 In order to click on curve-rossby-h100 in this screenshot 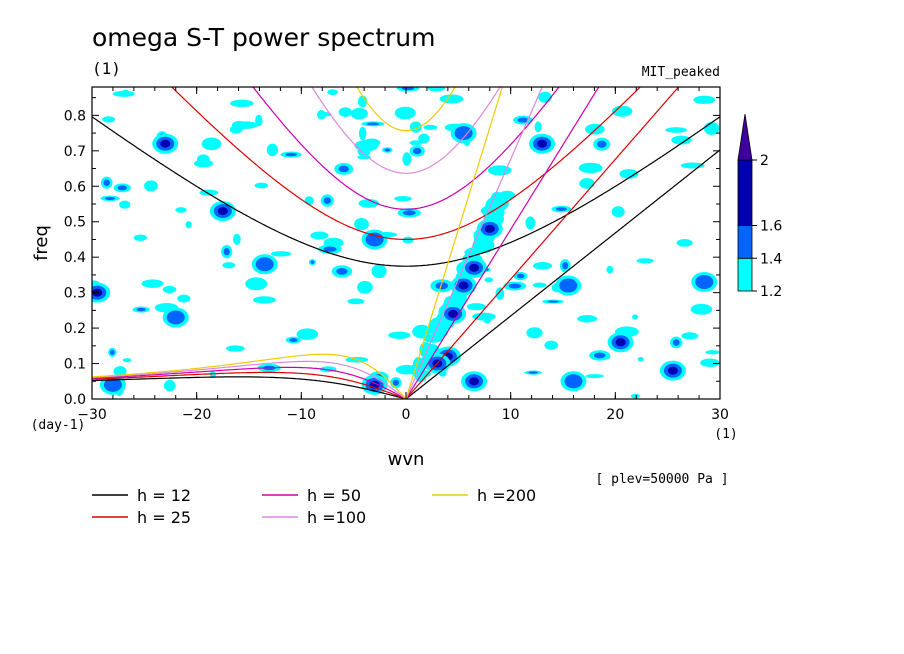, I will do `click(249, 379)`.